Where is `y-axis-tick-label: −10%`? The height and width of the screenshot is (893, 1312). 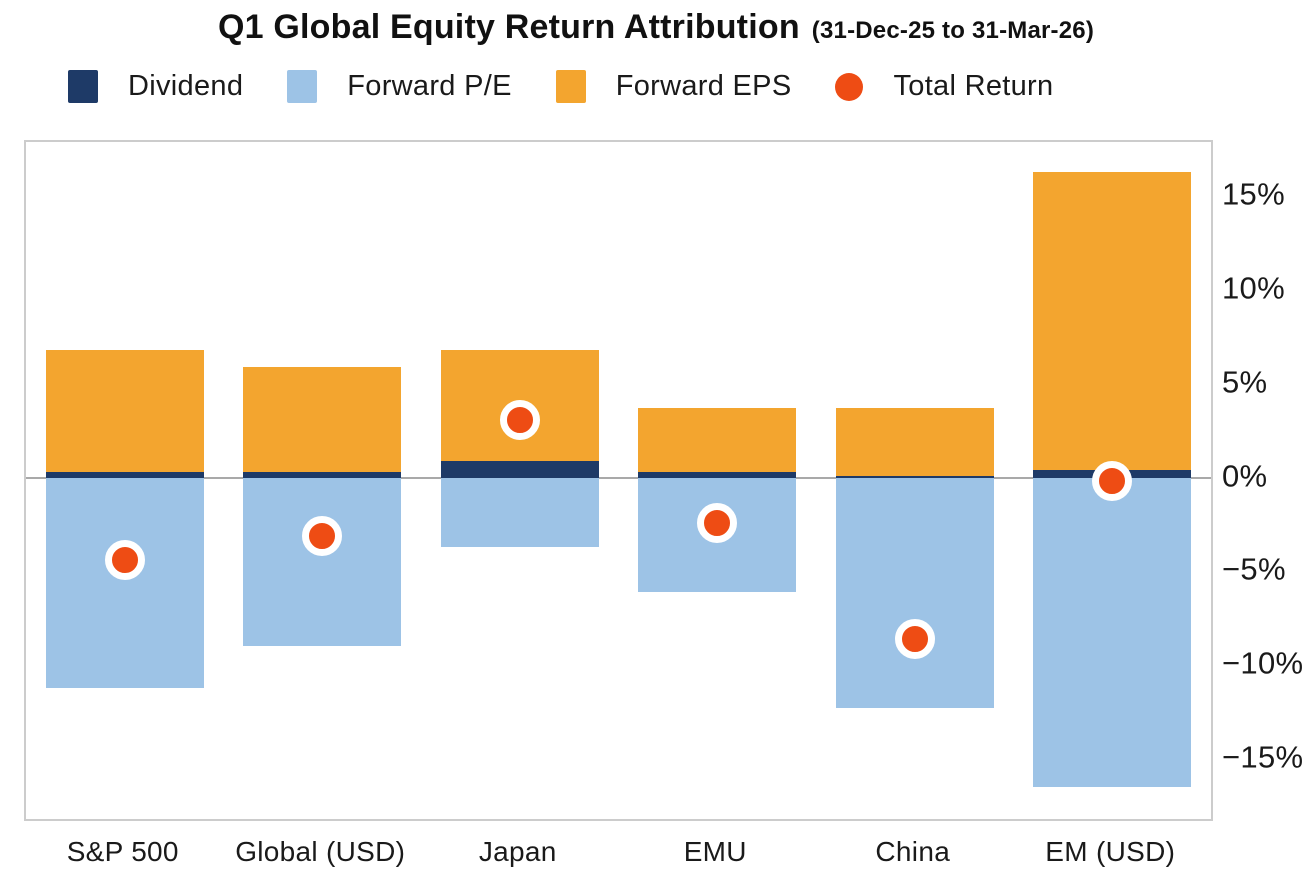 y-axis-tick-label: −10% is located at coordinates (1263, 663).